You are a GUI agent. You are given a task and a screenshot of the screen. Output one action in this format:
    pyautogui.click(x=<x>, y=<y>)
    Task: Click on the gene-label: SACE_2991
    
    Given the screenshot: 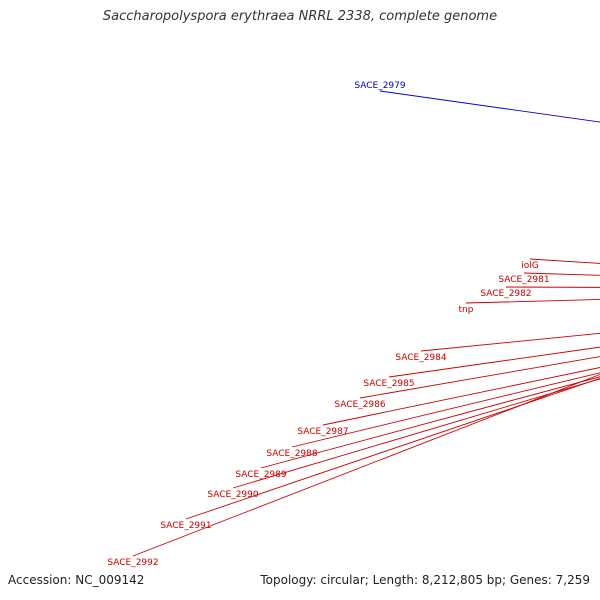 What is the action you would take?
    pyautogui.click(x=185, y=526)
    